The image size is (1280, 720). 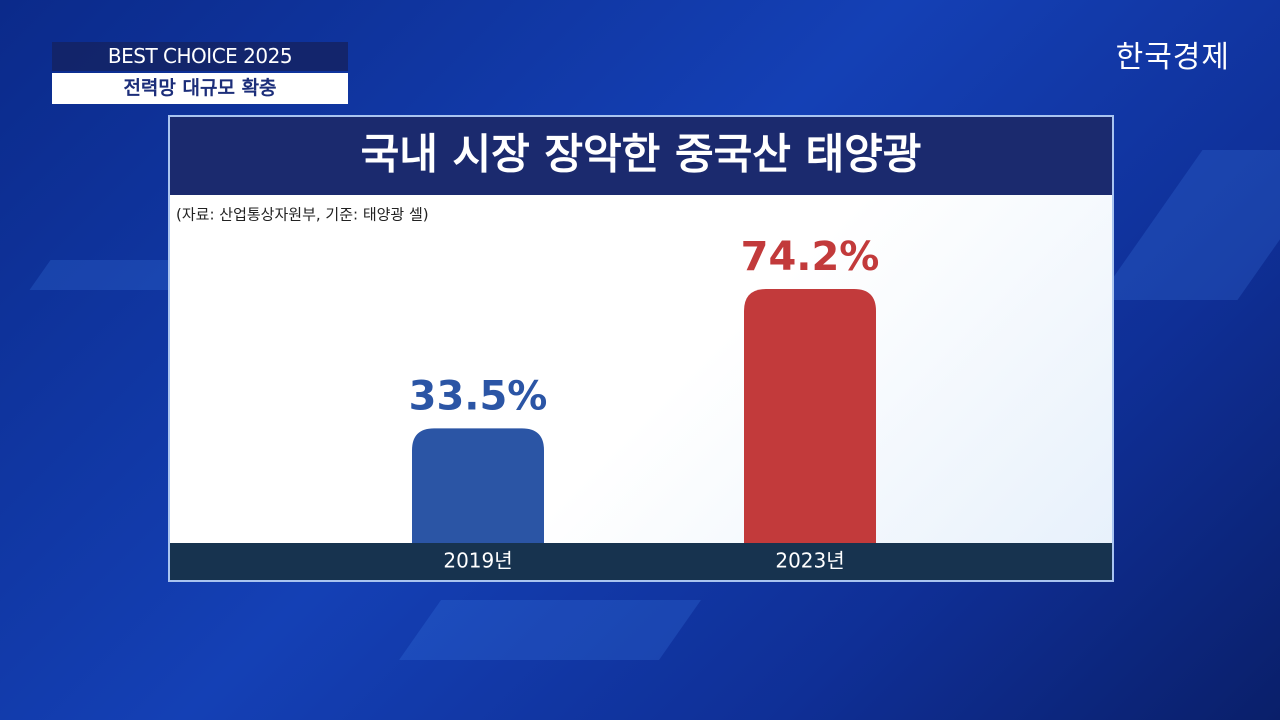 What do you see at coordinates (200, 56) in the screenshot?
I see `program-title: BEST CHOICE 2025` at bounding box center [200, 56].